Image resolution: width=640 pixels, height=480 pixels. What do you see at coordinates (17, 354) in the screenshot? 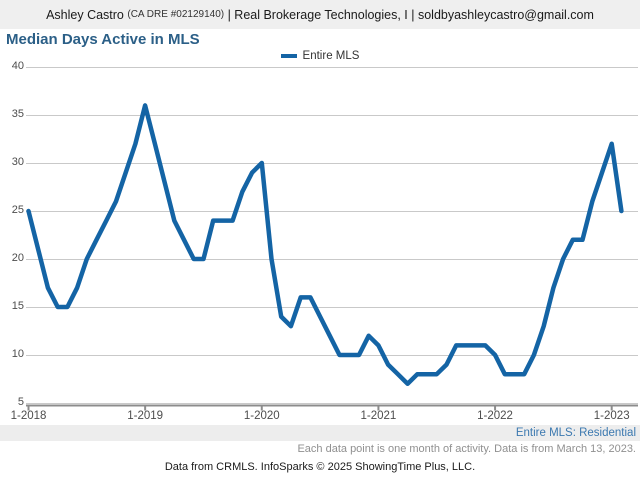
I see `y-tick-label: 10` at bounding box center [17, 354].